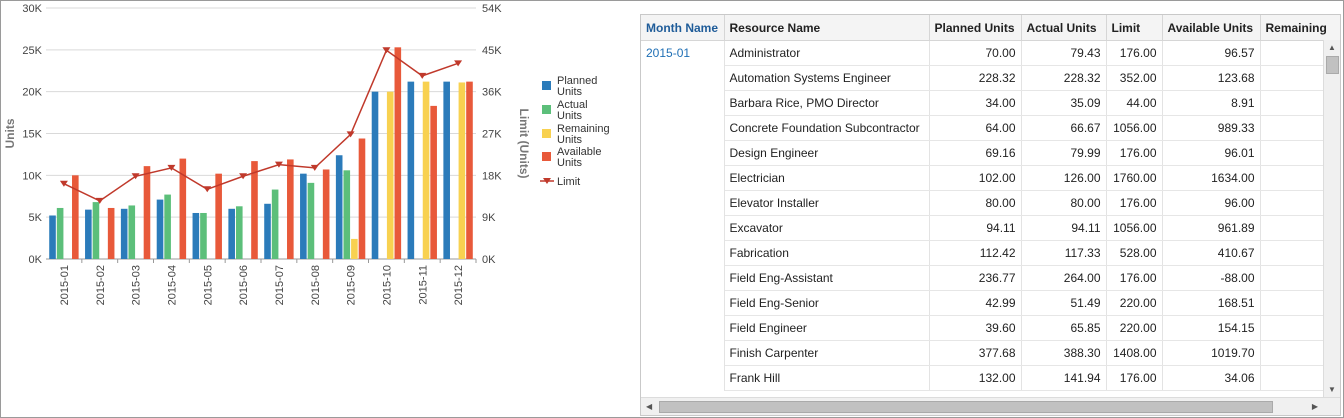  Describe the element at coordinates (489, 218) in the screenshot. I see `y2-tick-label: 9K` at that location.